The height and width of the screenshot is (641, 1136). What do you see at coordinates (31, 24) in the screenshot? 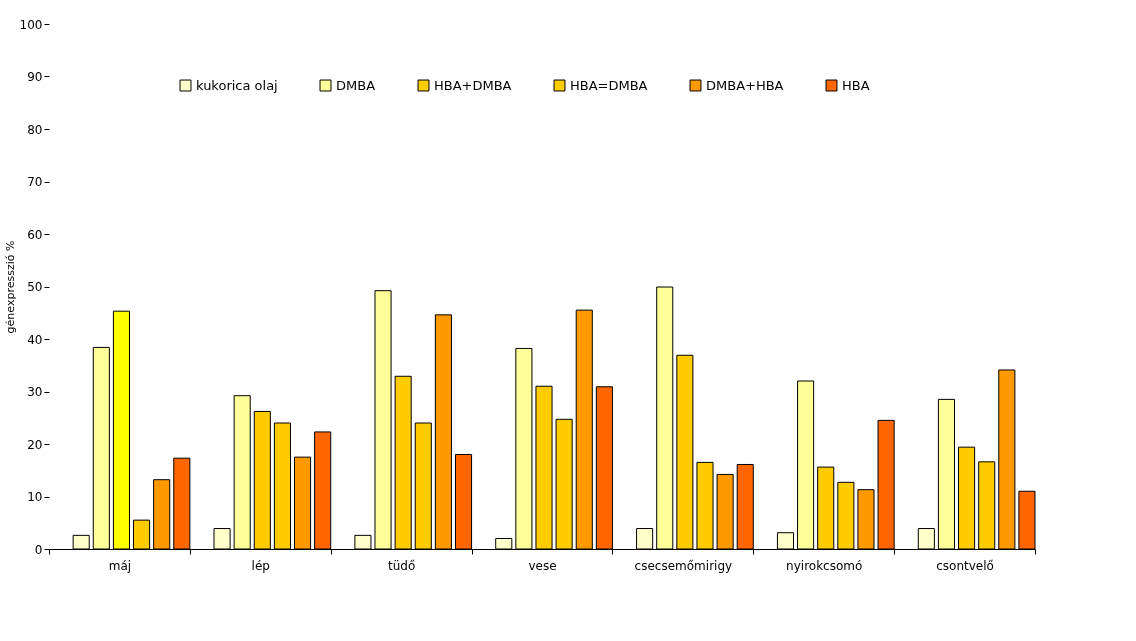
I see `y-tick-label: 100` at bounding box center [31, 24].